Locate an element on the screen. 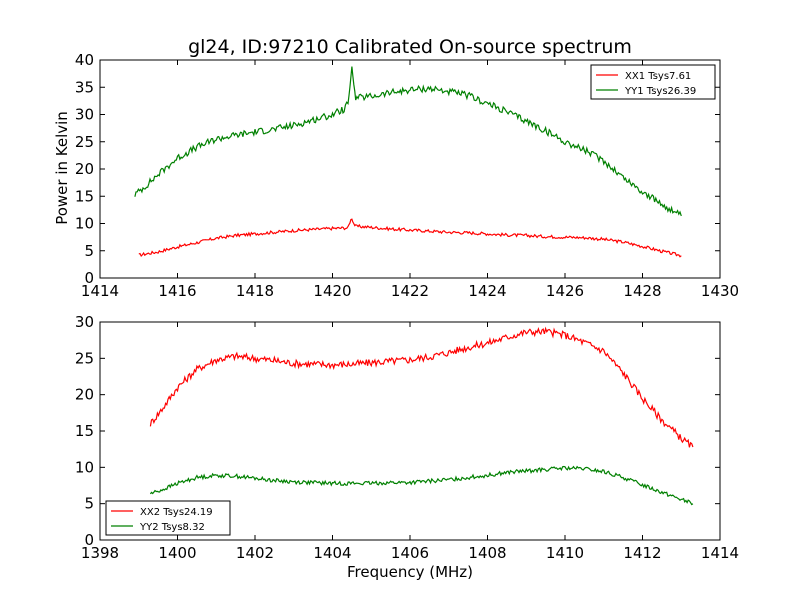 The height and width of the screenshot is (600, 800). x-tick-label: 1430 is located at coordinates (720, 291).